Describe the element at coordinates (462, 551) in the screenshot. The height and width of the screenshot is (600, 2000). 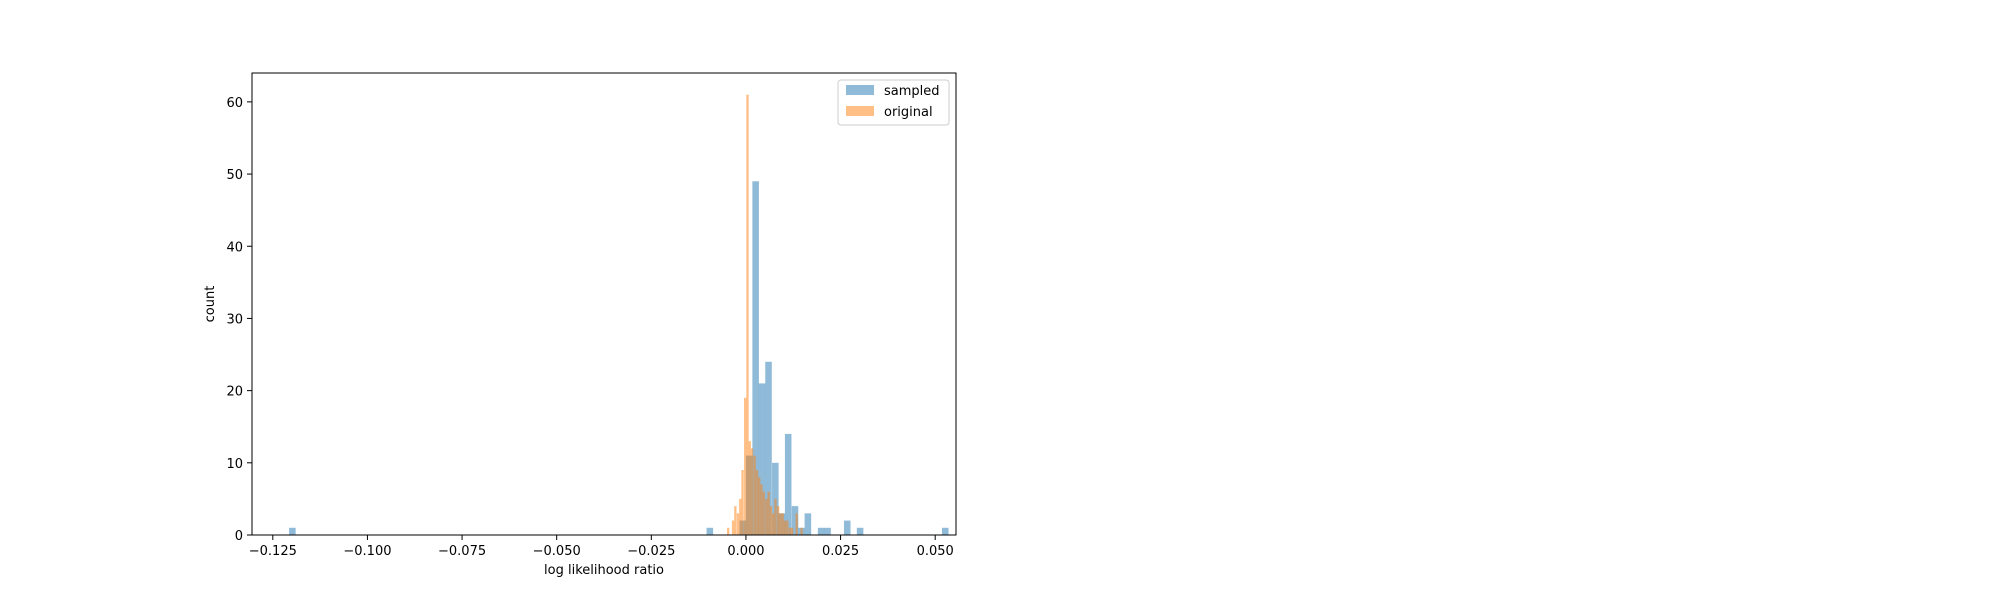
I see `x-tick-label: −0.075` at that location.